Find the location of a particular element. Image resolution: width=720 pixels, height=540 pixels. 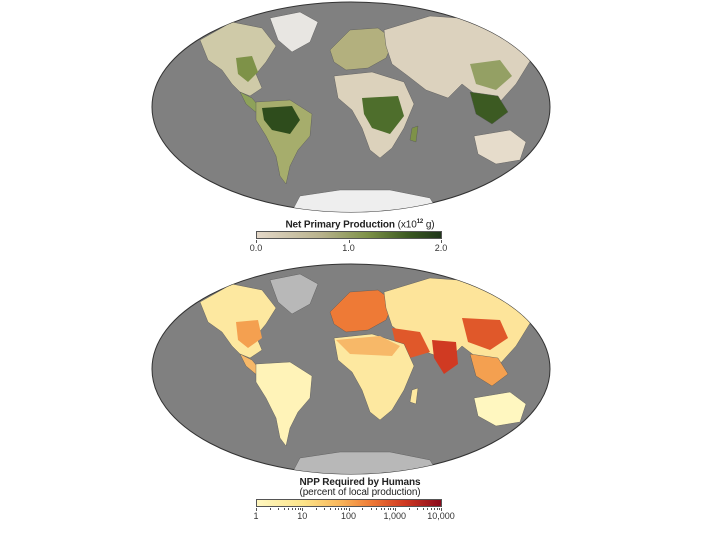

congo is located at coordinates (383, 115).